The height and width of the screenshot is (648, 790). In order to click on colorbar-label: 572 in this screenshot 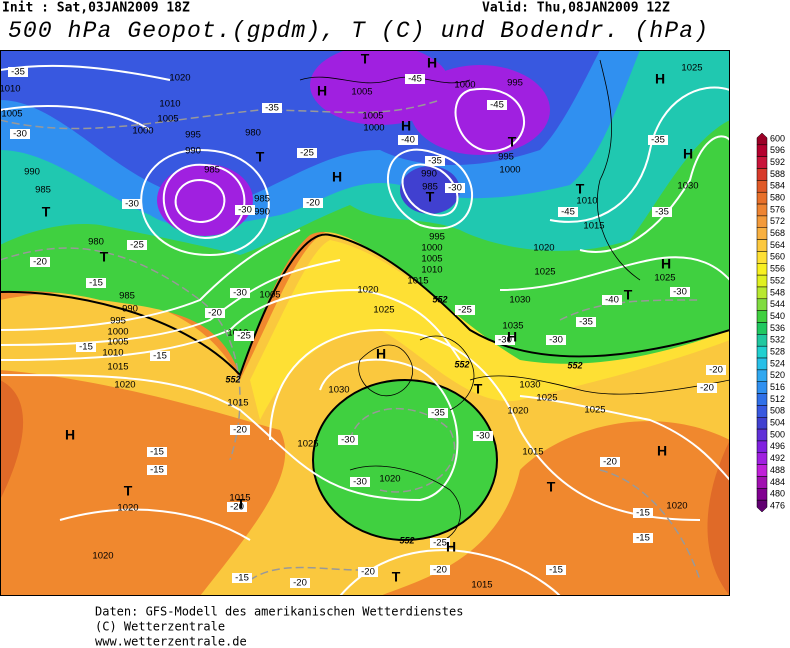, I will do `click(777, 221)`.